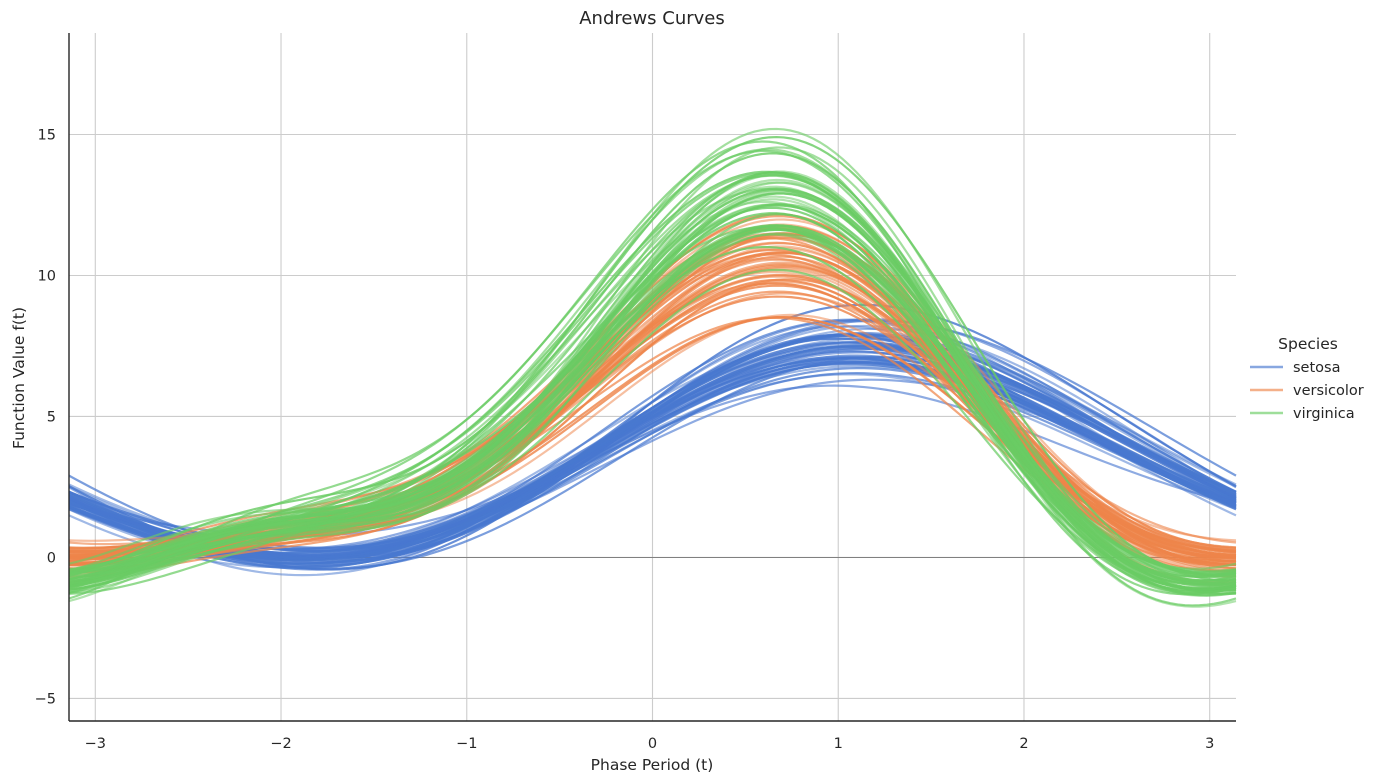 This screenshot has width=1384, height=784. Describe the element at coordinates (19, 378) in the screenshot. I see `y-axis-label: Function Value f(t)` at that location.